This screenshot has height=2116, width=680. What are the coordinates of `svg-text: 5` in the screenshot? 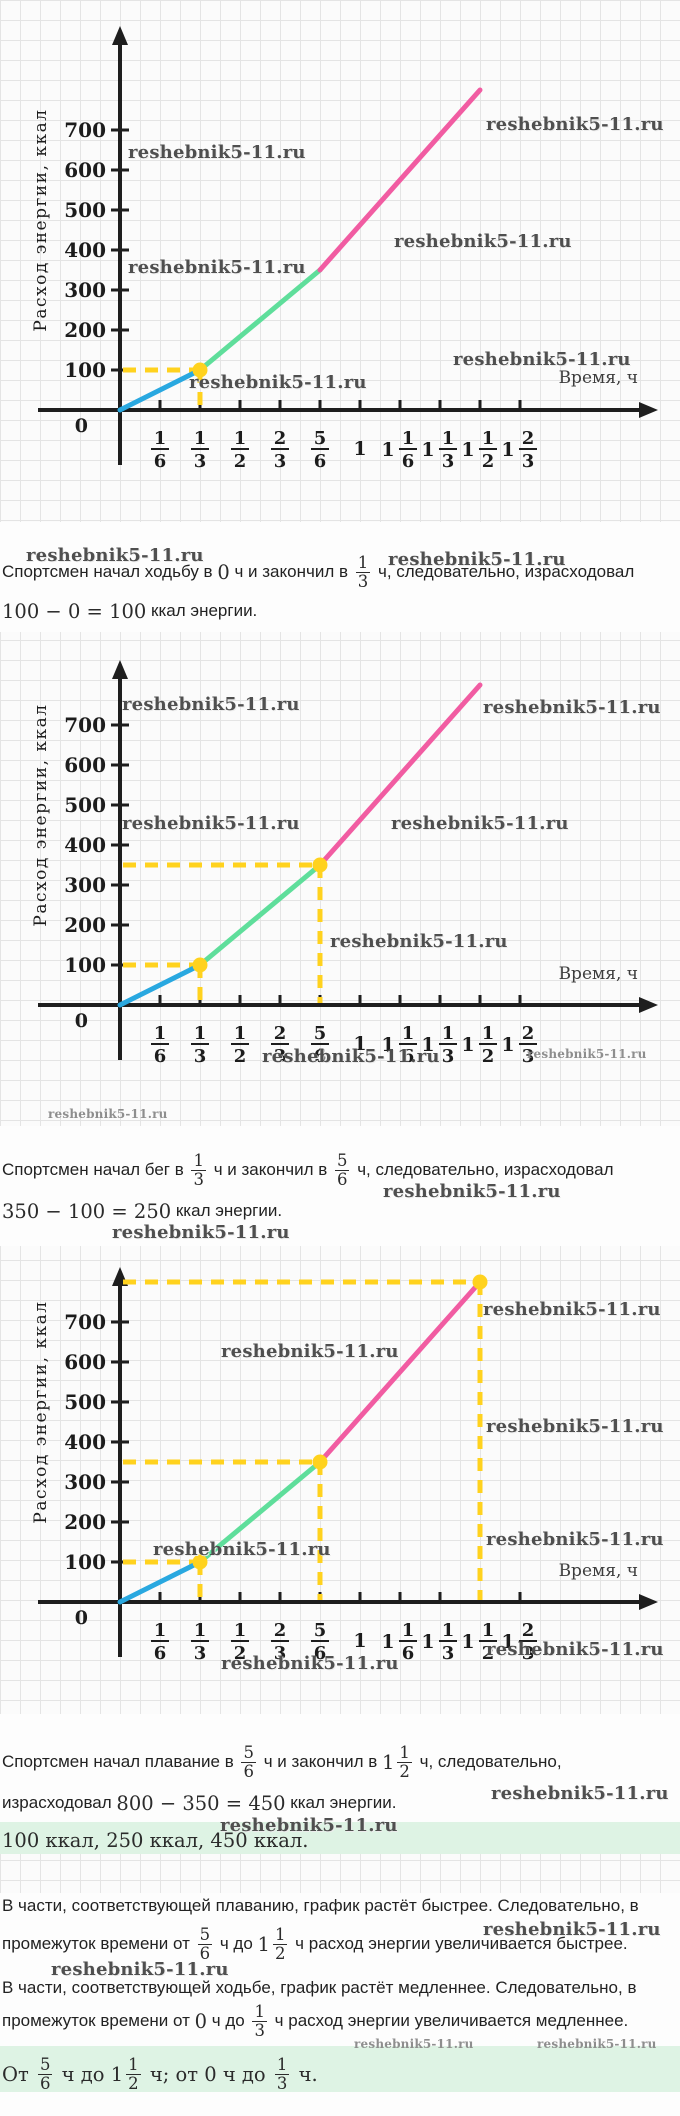 It's located at (320, 1033).